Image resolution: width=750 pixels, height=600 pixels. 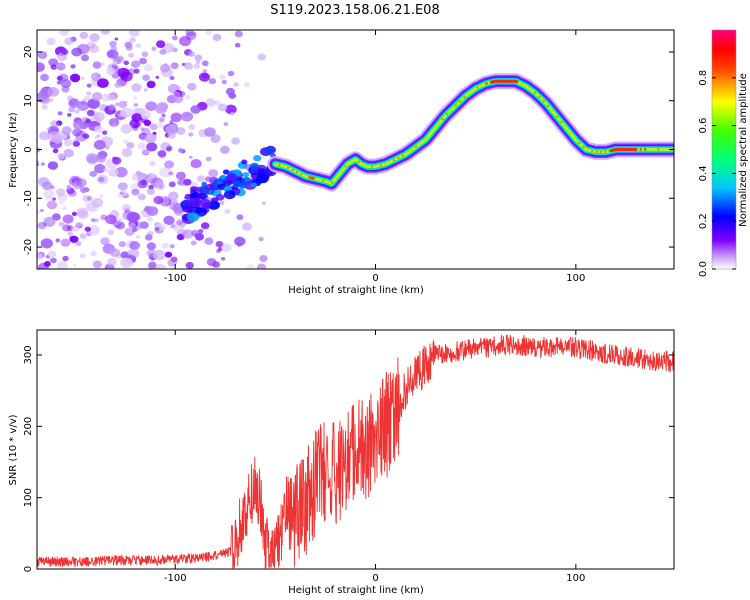 I want to click on spectrogram-y-tick-label: -10, so click(x=28, y=198).